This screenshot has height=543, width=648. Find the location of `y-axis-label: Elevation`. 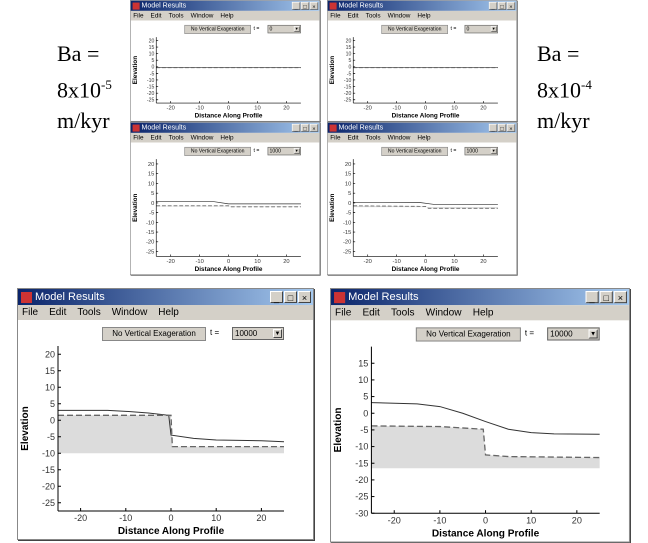

y-axis-label: Elevation is located at coordinates (332, 70).